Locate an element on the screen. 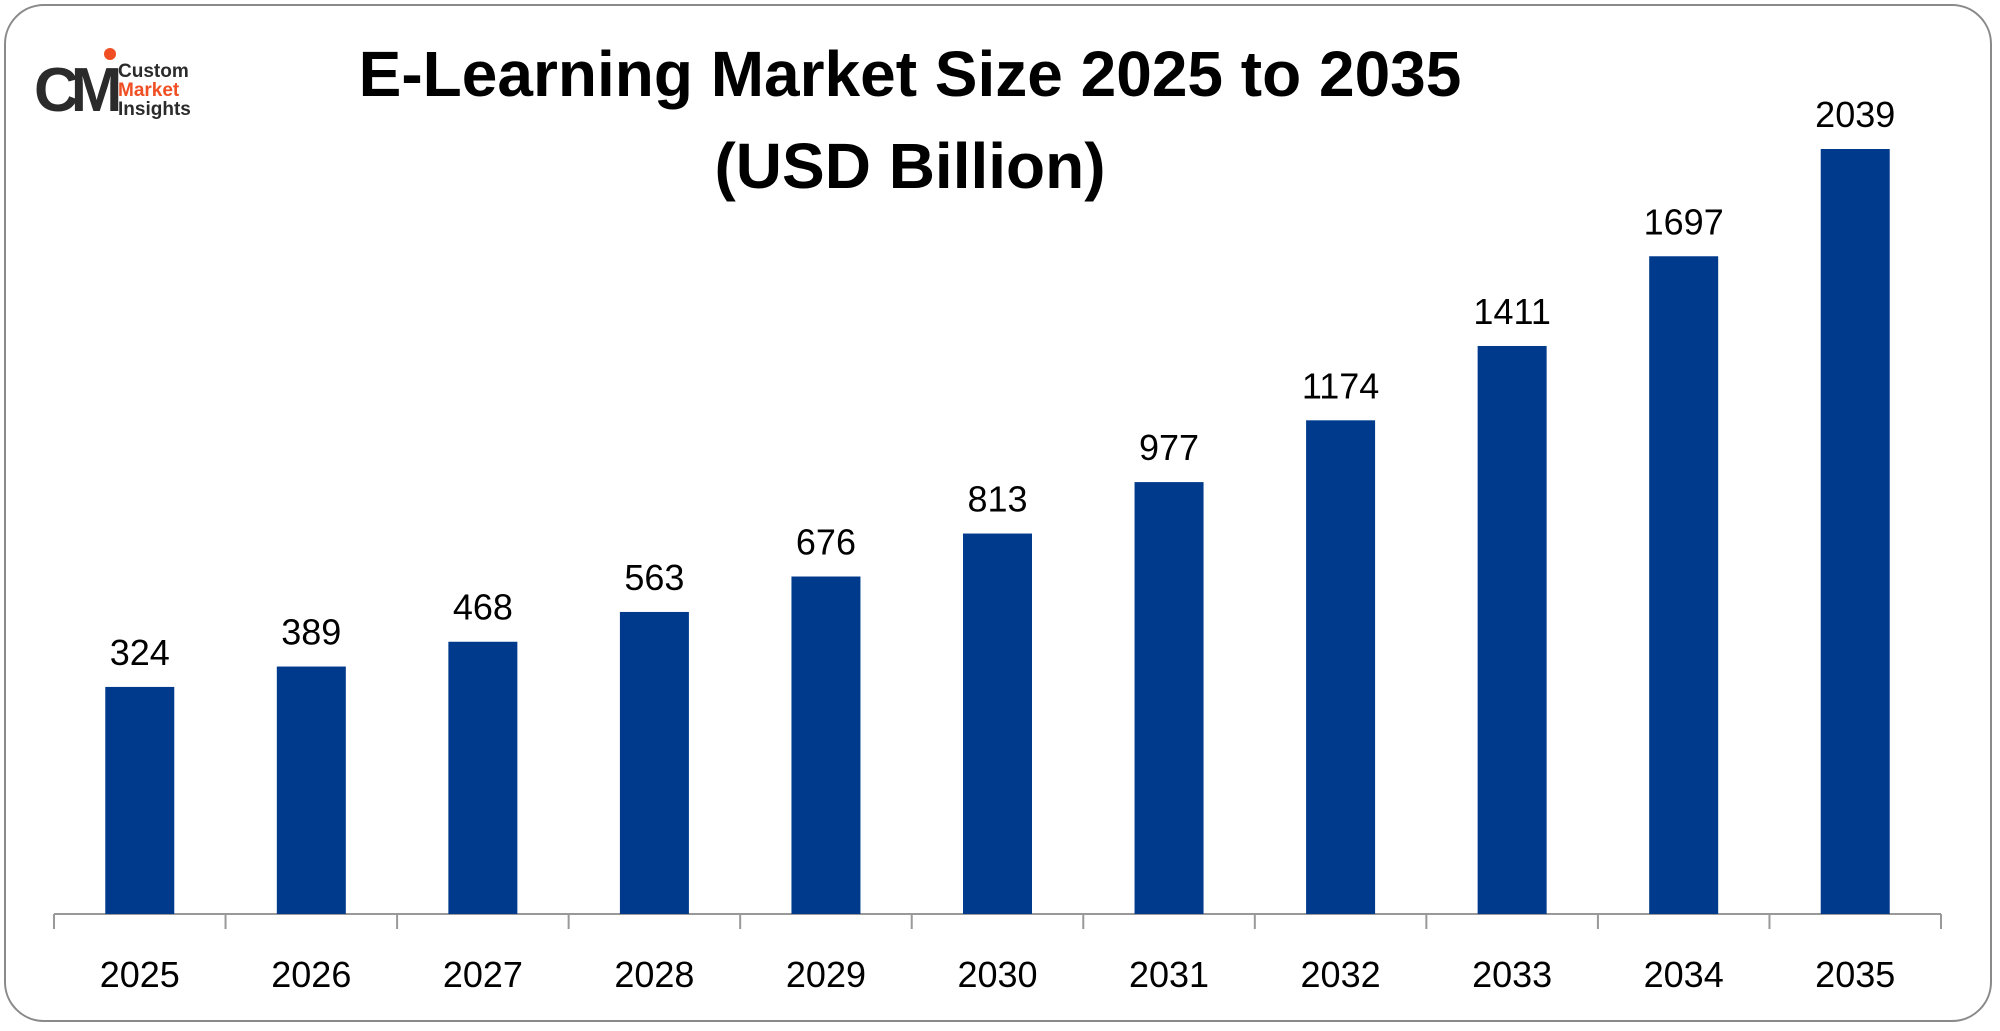  data-label-2030: 813 is located at coordinates (997, 499).